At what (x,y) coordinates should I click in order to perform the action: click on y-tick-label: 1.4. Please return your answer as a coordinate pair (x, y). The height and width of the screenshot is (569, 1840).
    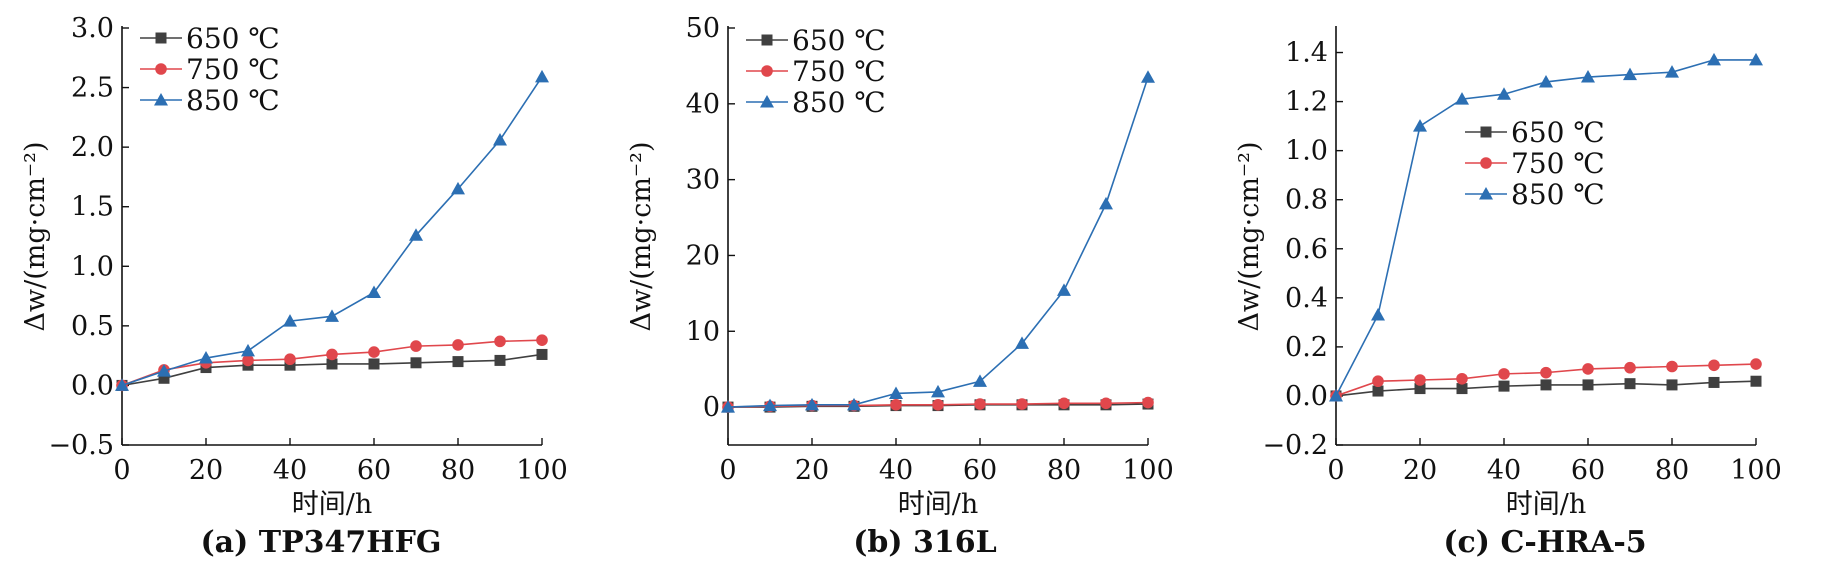
    Looking at the image, I should click on (1306, 53).